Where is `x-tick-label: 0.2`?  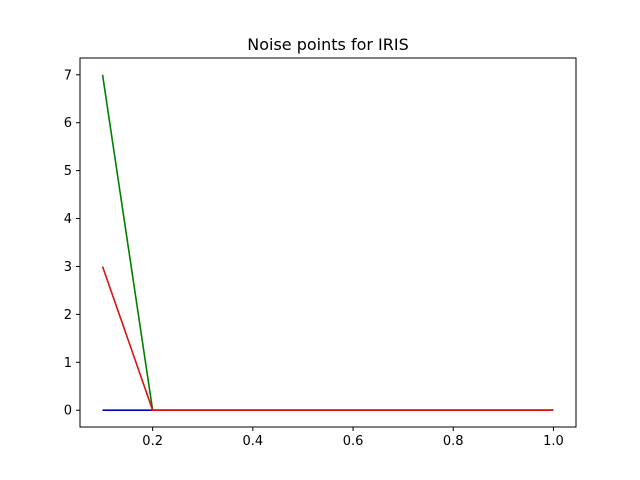 x-tick-label: 0.2 is located at coordinates (152, 441).